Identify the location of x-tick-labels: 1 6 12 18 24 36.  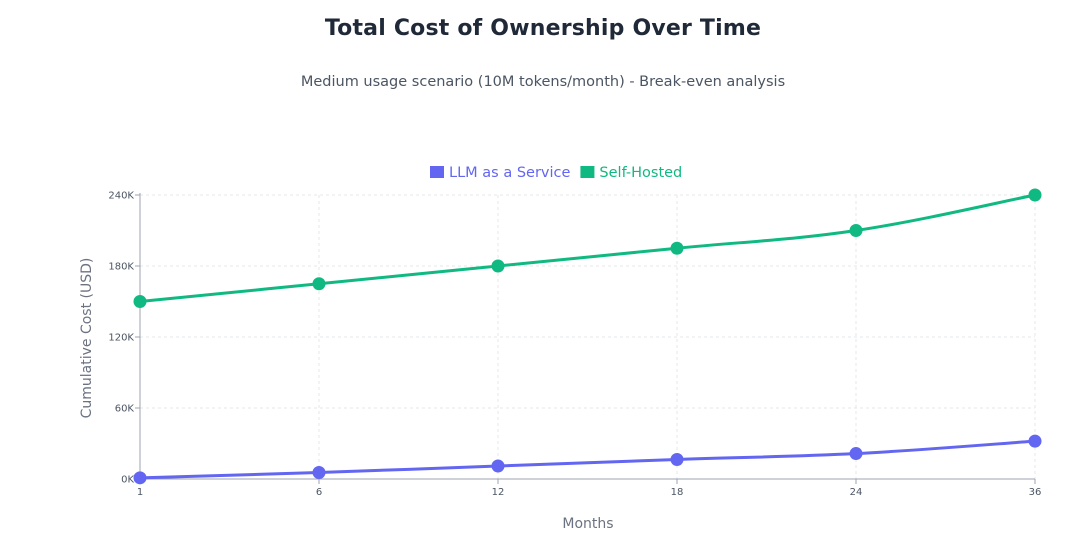
(589, 492).